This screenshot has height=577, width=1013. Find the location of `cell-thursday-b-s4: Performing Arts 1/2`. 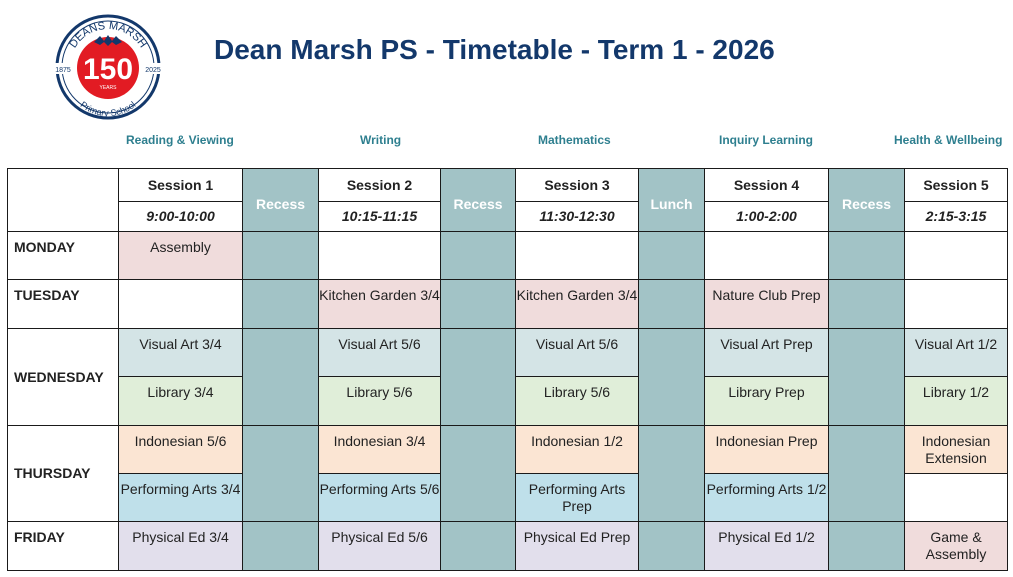

cell-thursday-b-s4: Performing Arts 1/2 is located at coordinates (766, 497).